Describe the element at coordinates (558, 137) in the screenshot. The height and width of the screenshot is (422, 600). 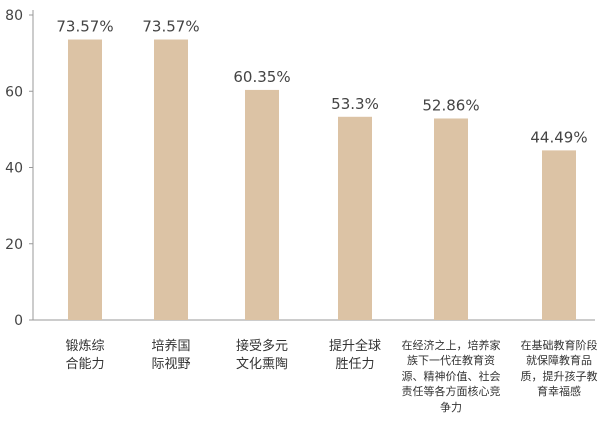
I see `value-label: 44.49%` at that location.